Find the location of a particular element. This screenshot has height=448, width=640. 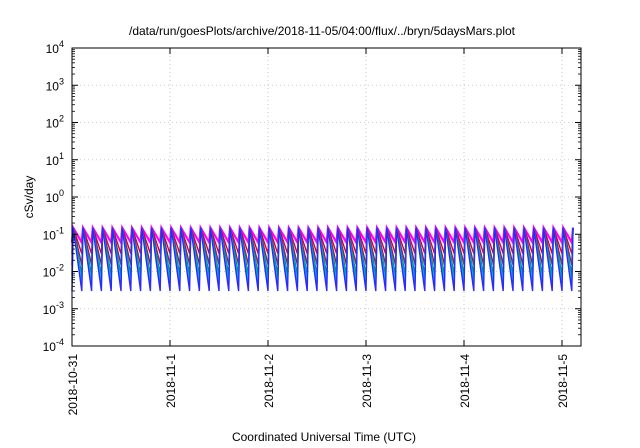

series-layer is located at coordinates (322, 258).